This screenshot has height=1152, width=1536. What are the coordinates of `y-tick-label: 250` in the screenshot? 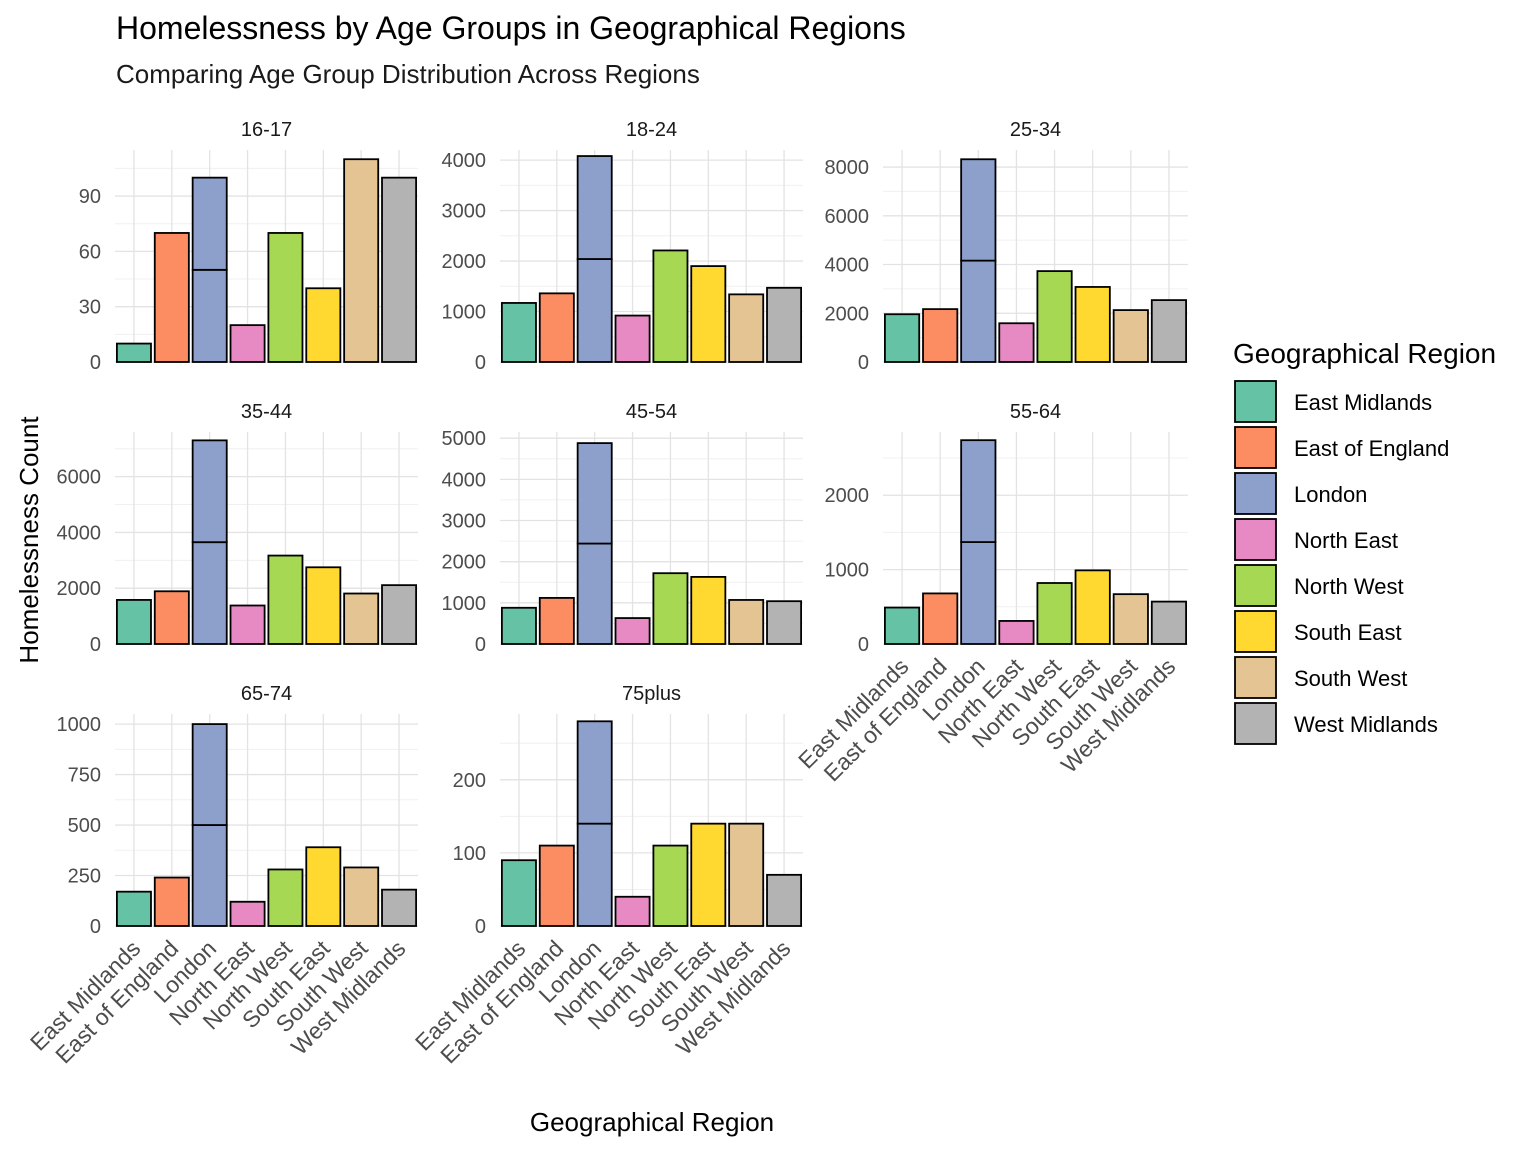 It's located at (84, 877).